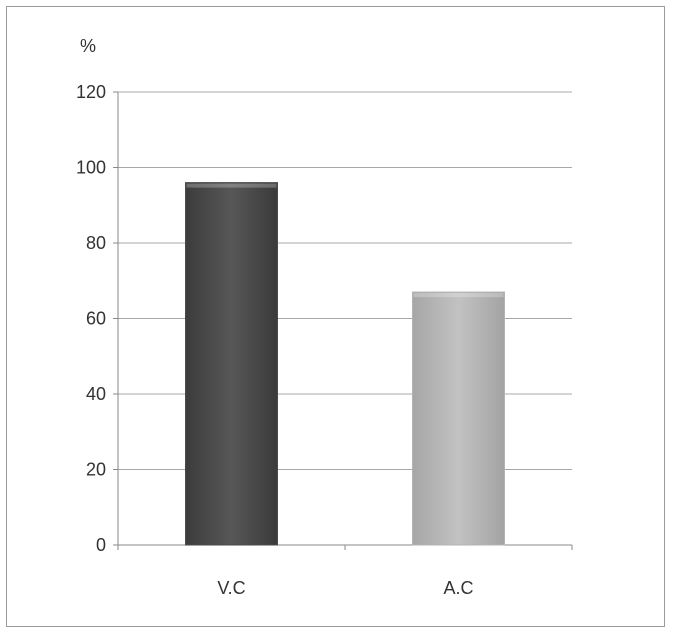 The image size is (673, 633). What do you see at coordinates (91, 168) in the screenshot?
I see `y-tick-label: 100` at bounding box center [91, 168].